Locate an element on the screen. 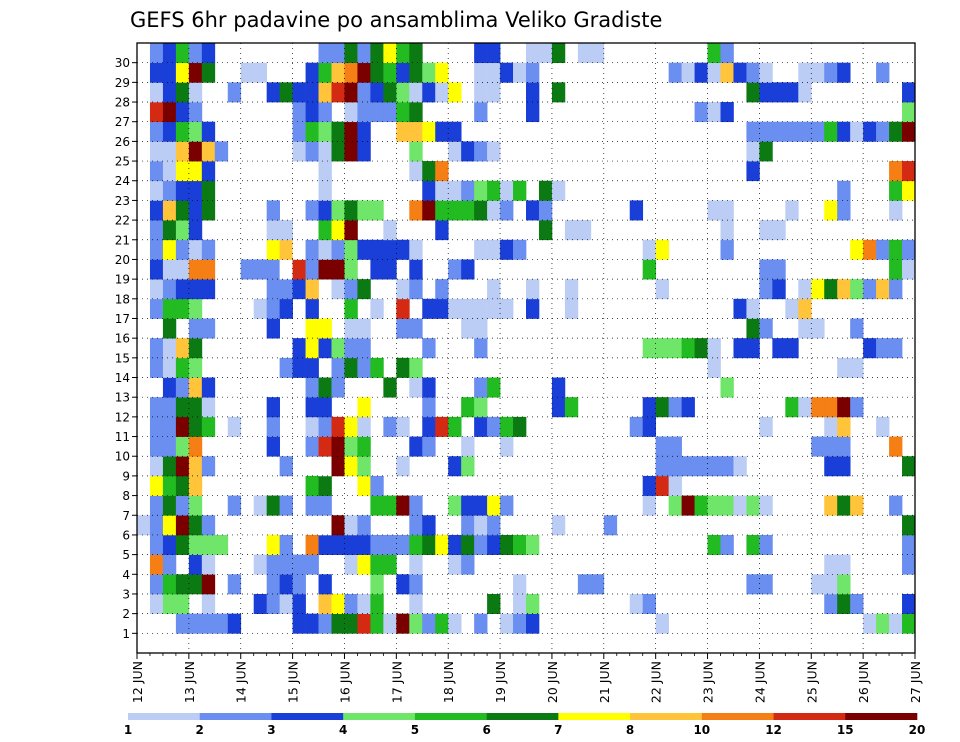 This screenshot has height=742, width=960. legend-label: 5 is located at coordinates (415, 730).